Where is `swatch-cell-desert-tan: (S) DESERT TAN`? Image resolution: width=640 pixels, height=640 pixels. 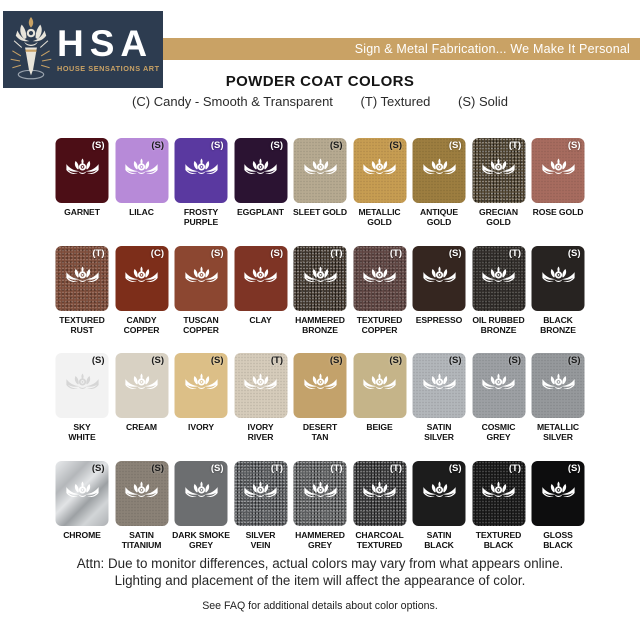
swatch-cell-desert-tan: (S) DESERT TAN is located at coordinates (320, 407).